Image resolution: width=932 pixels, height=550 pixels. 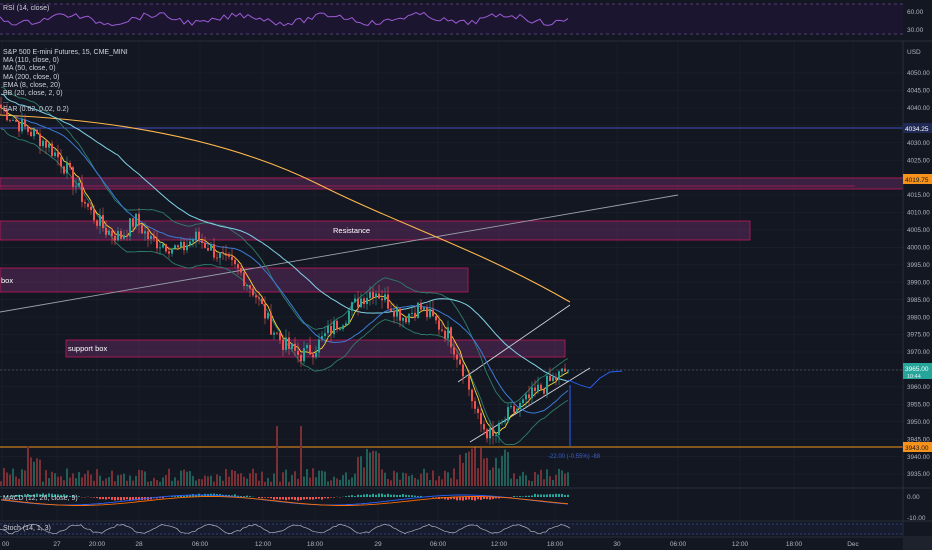 What do you see at coordinates (918, 439) in the screenshot?
I see `price-tick-label: 3945.00` at bounding box center [918, 439].